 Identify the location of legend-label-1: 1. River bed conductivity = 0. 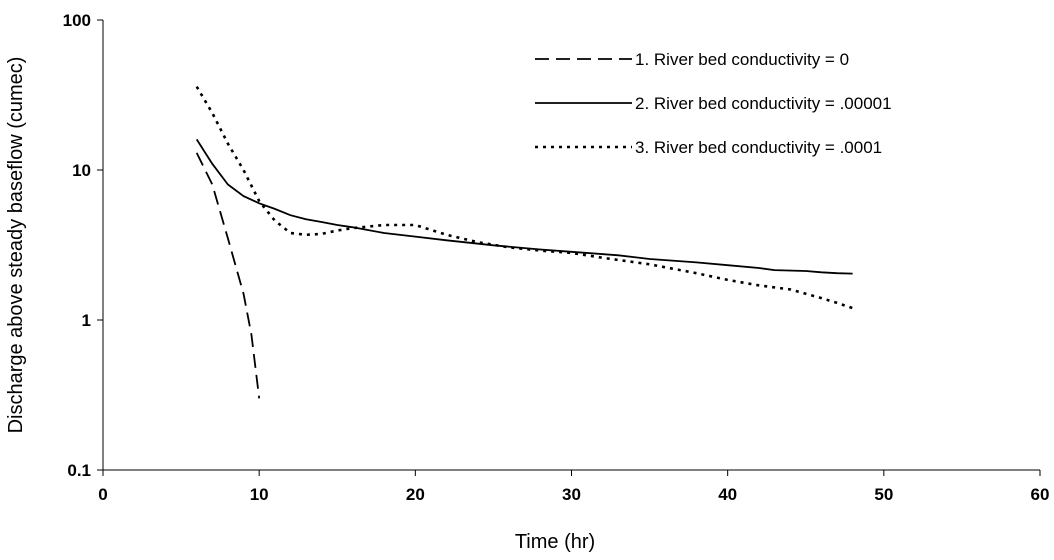
(742, 59).